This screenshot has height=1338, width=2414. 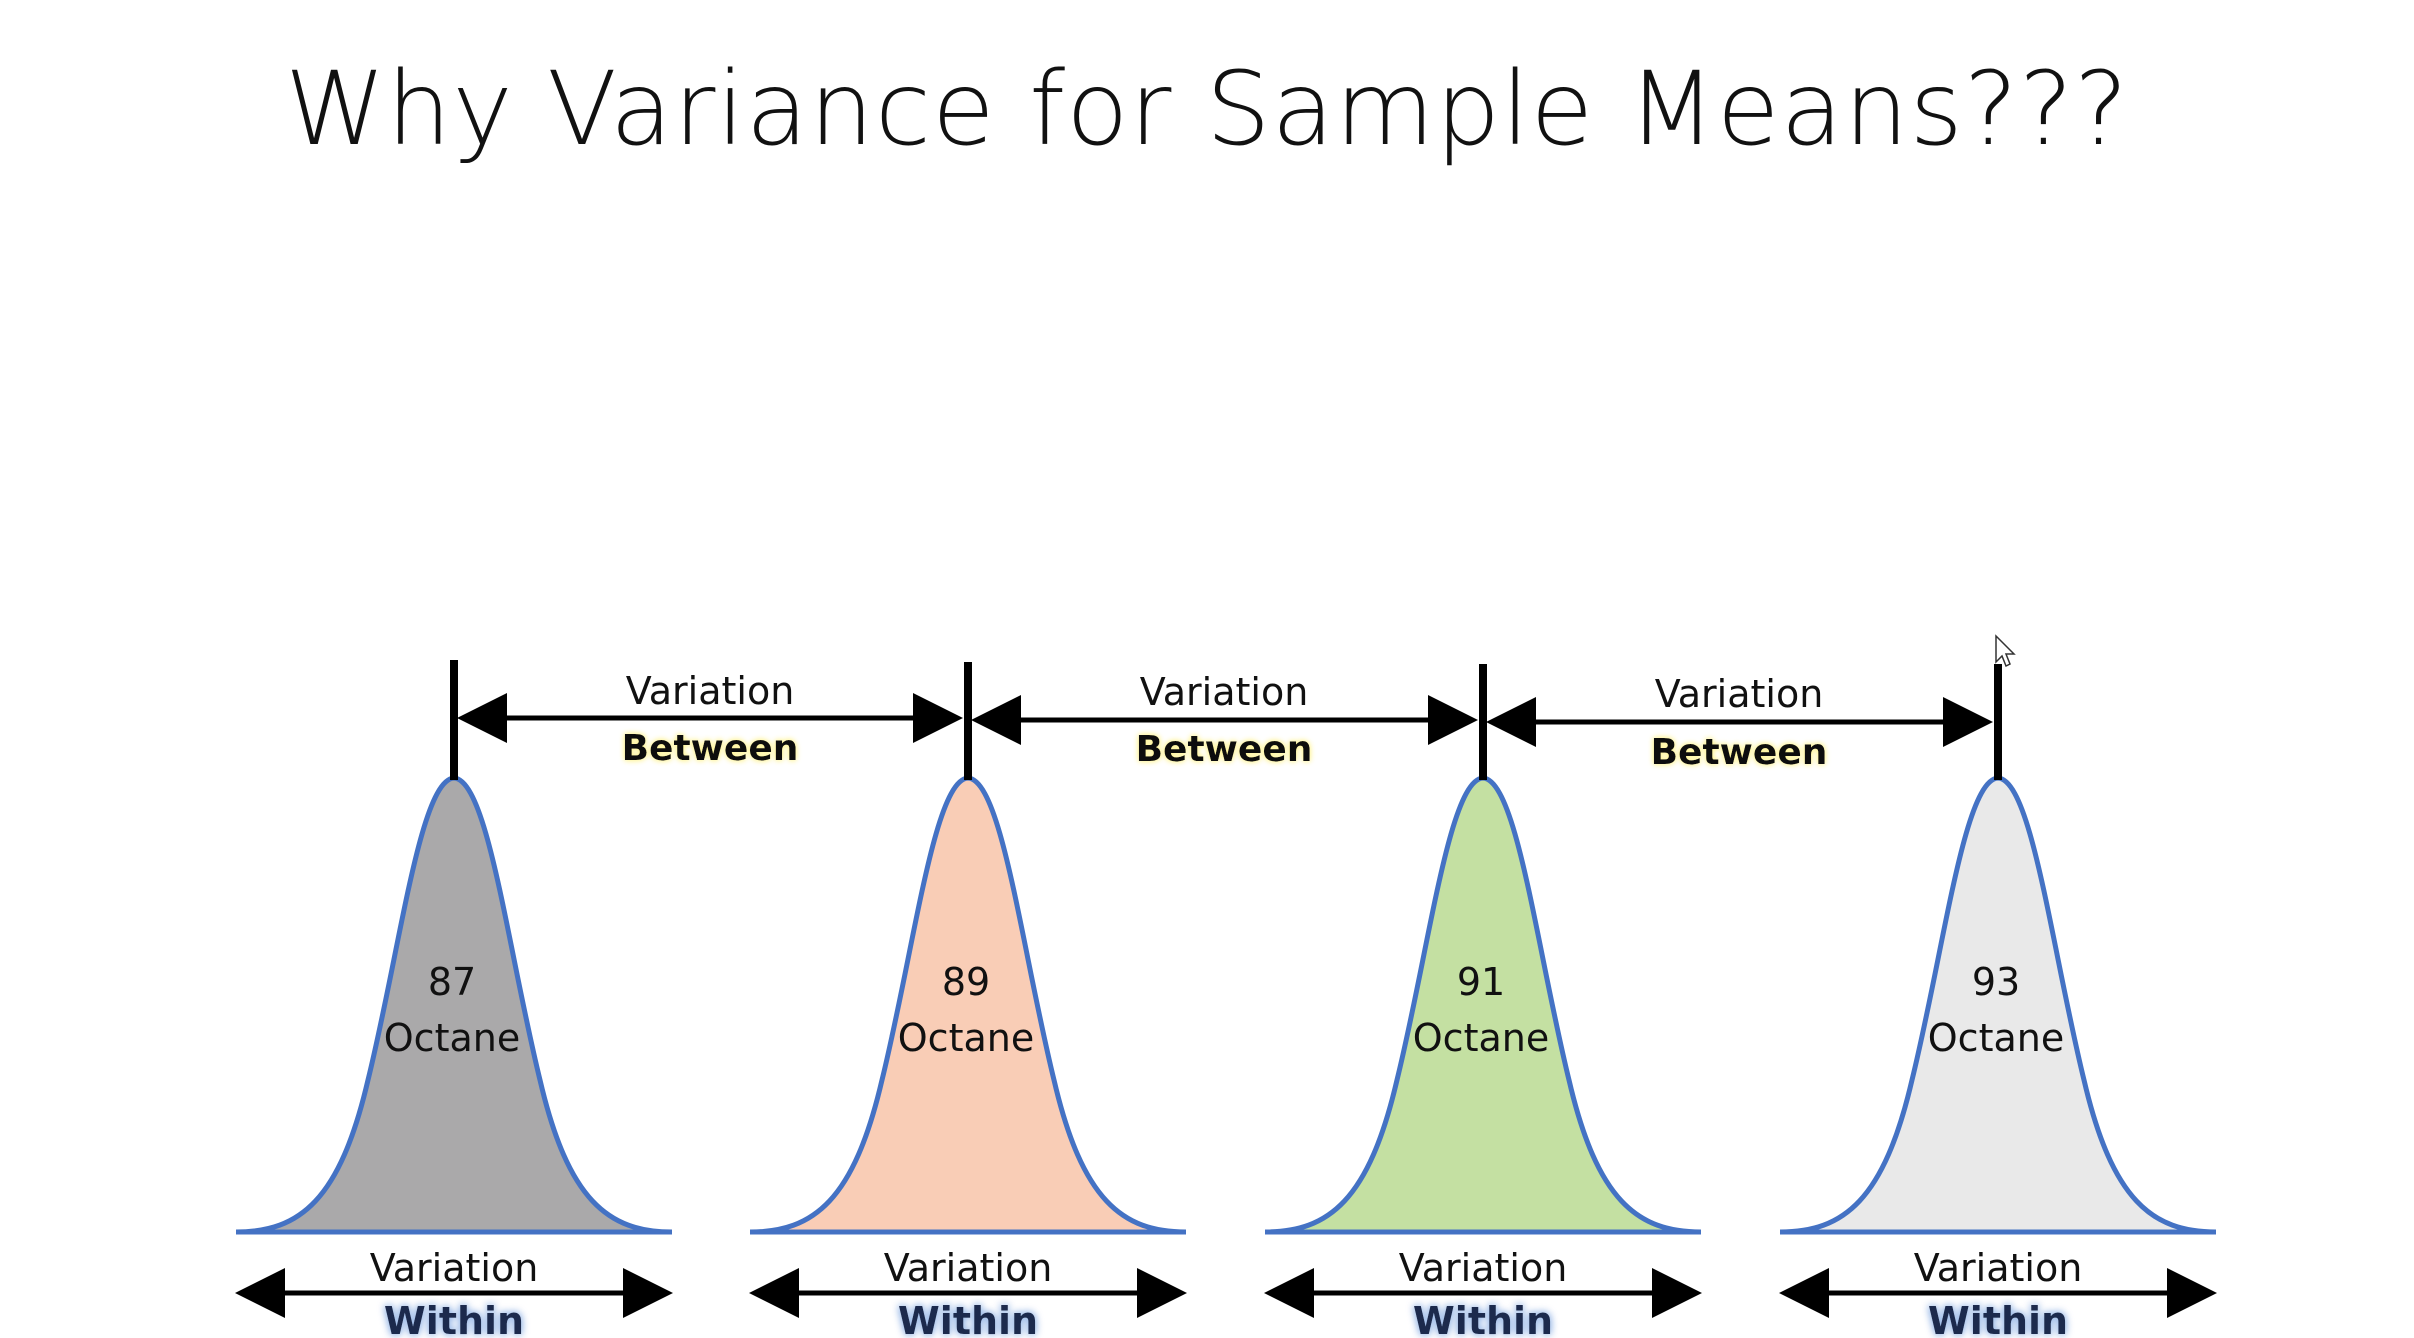 What do you see at coordinates (1998, 1268) in the screenshot?
I see `within-variation-label-4: Variation` at bounding box center [1998, 1268].